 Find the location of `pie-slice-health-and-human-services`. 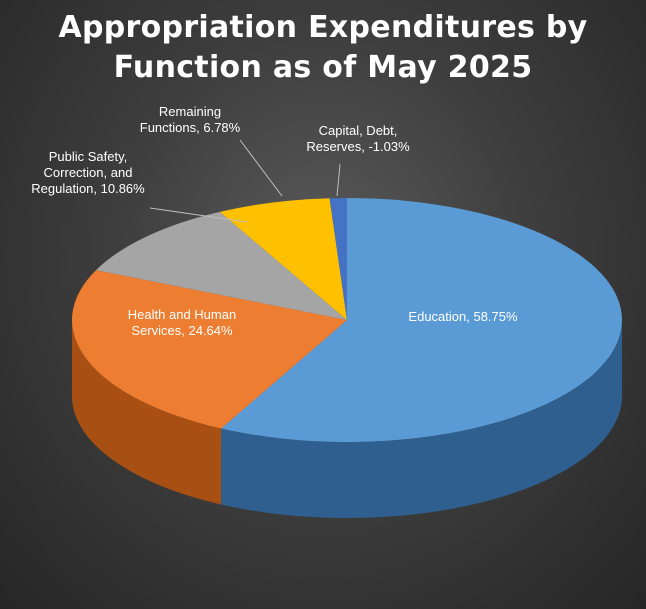

pie-slice-health-and-human-services is located at coordinates (209, 349).